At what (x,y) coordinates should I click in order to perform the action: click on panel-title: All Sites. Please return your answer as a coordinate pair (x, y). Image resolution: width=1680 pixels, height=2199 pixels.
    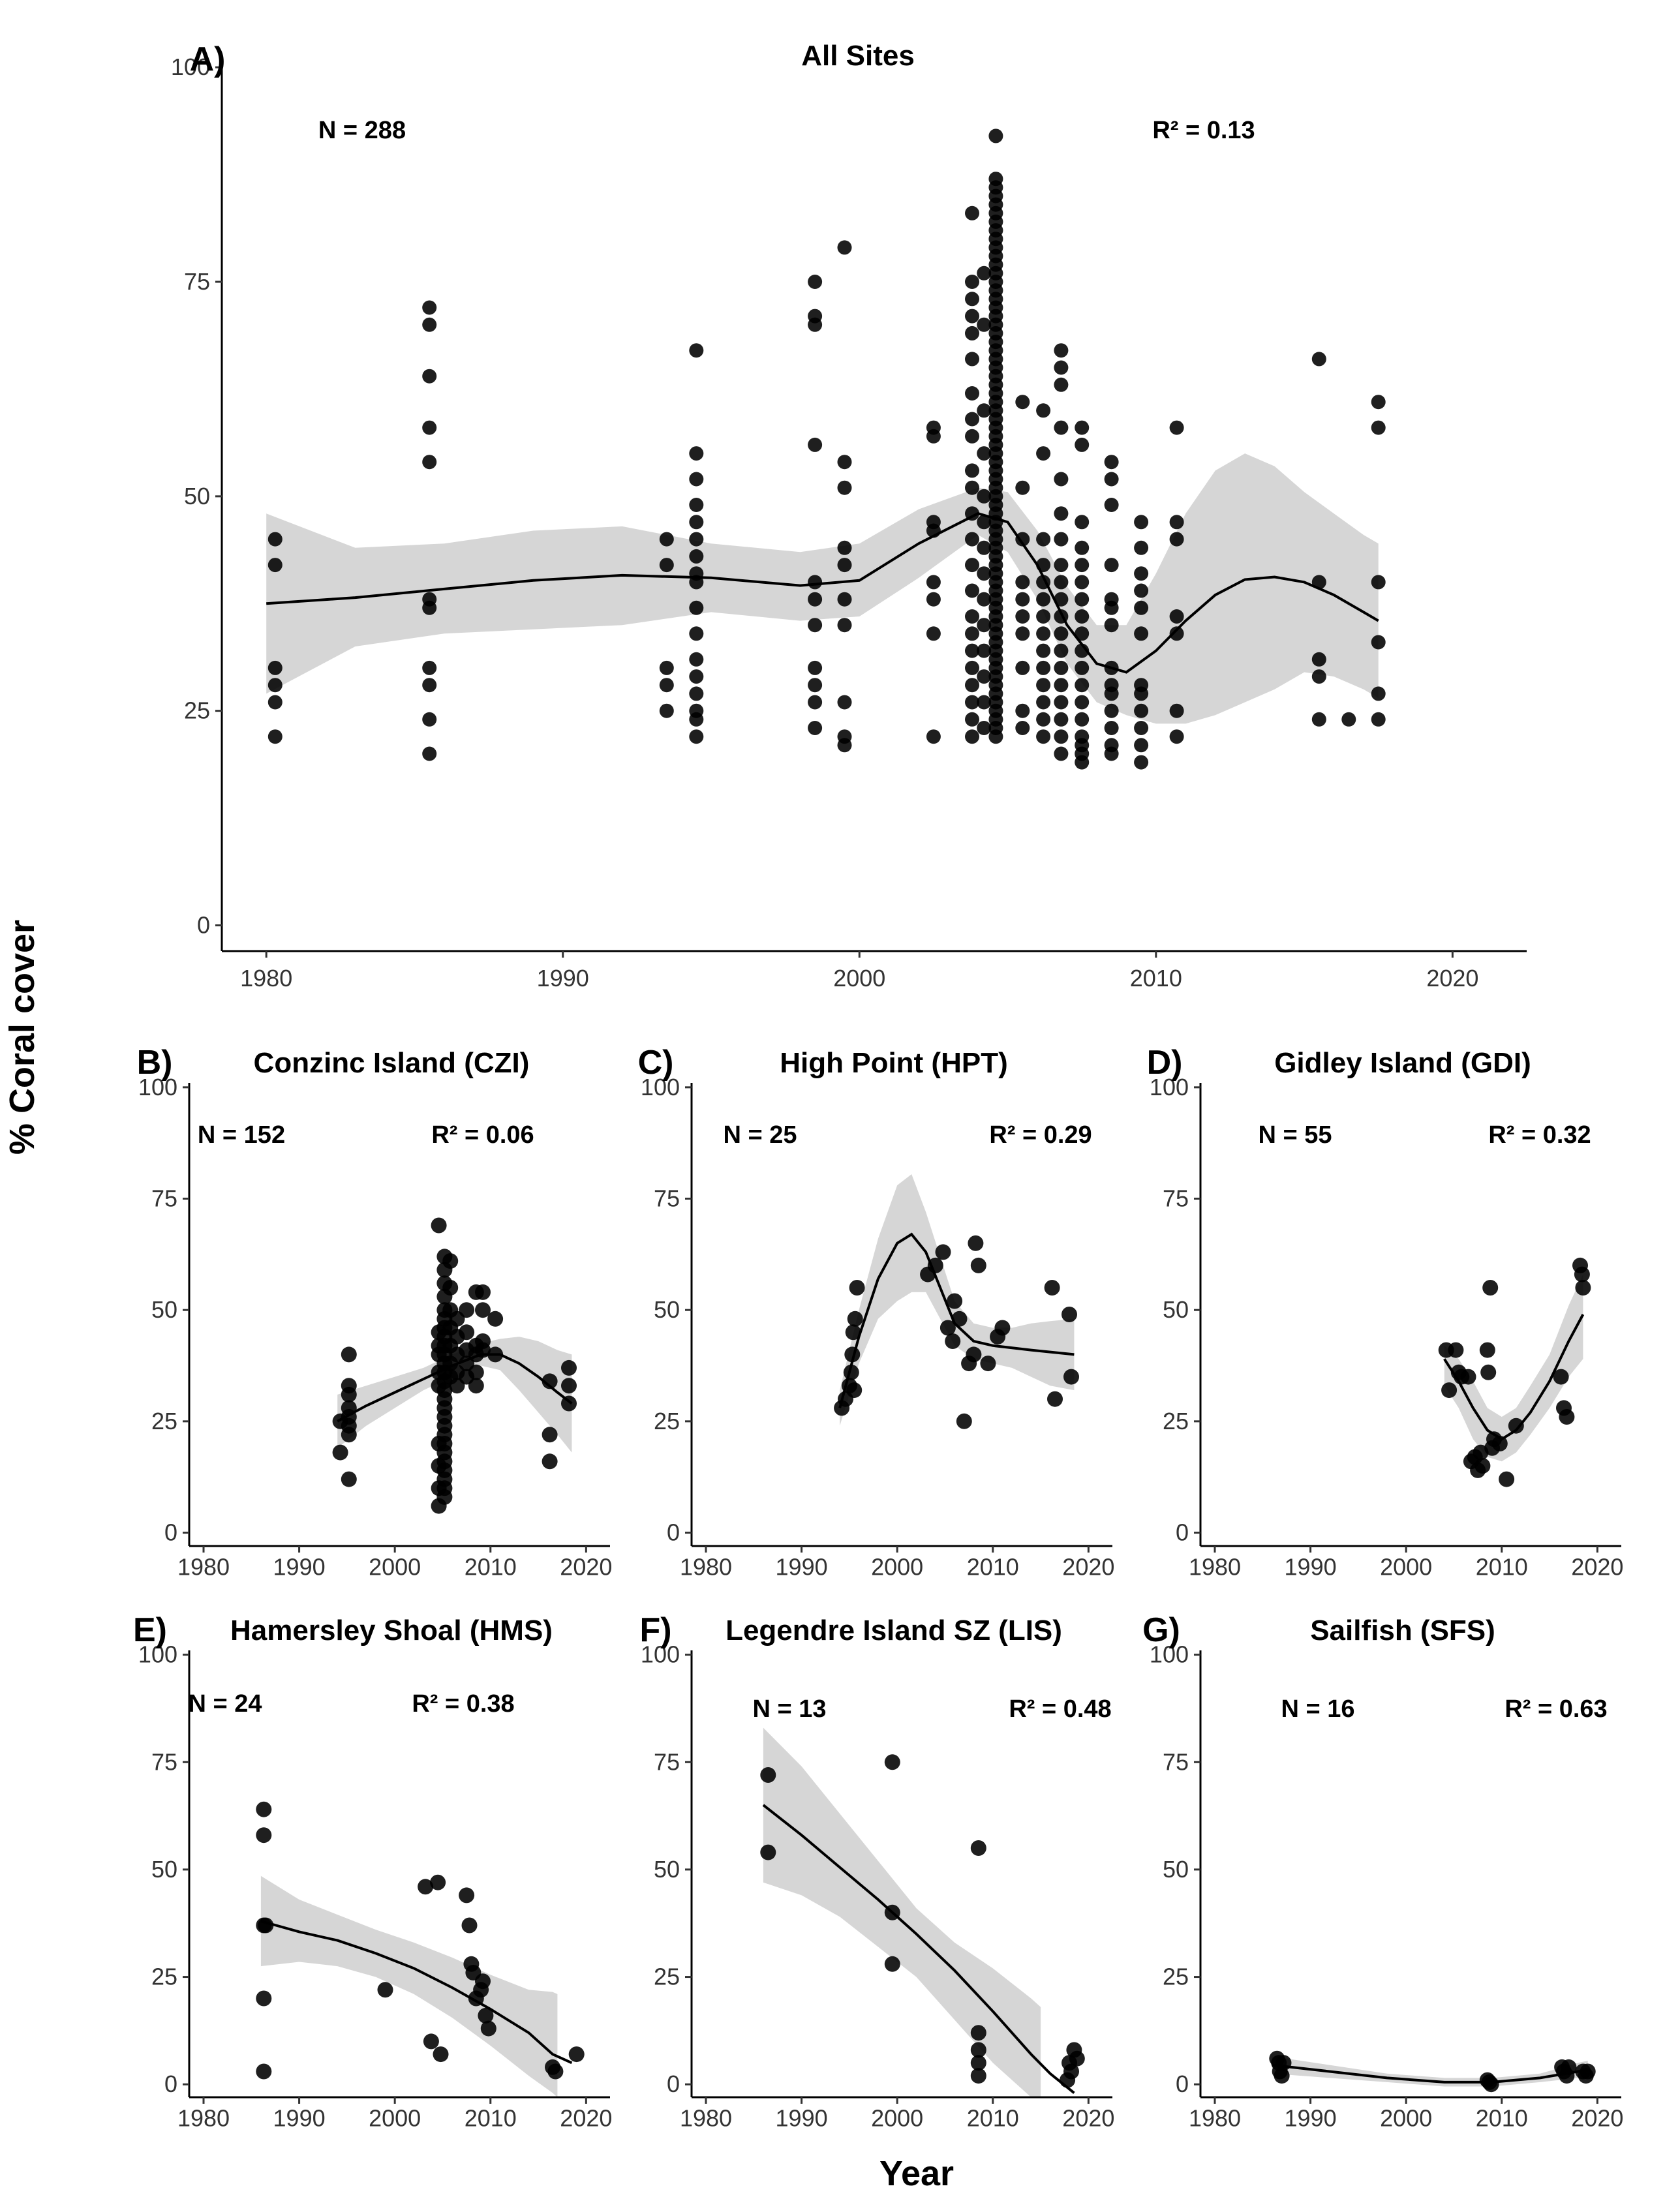
    Looking at the image, I should click on (858, 56).